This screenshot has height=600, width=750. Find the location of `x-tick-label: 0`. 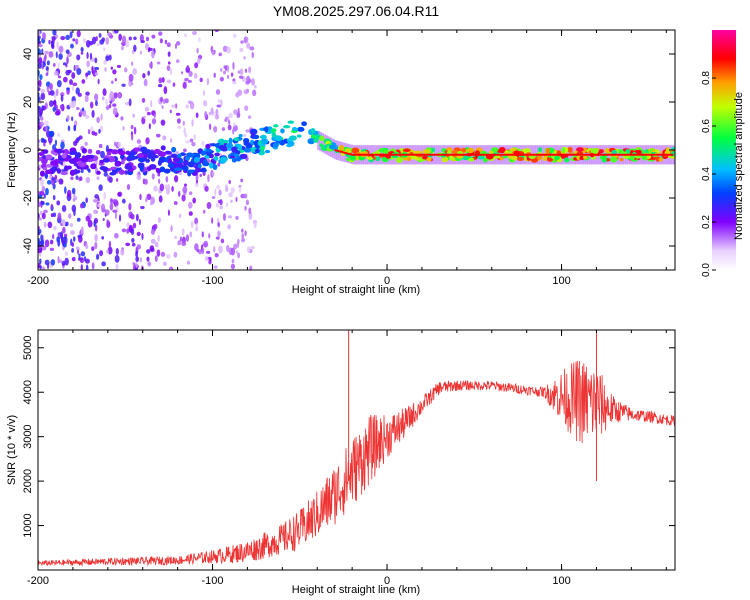

x-tick-label: 0 is located at coordinates (387, 281).